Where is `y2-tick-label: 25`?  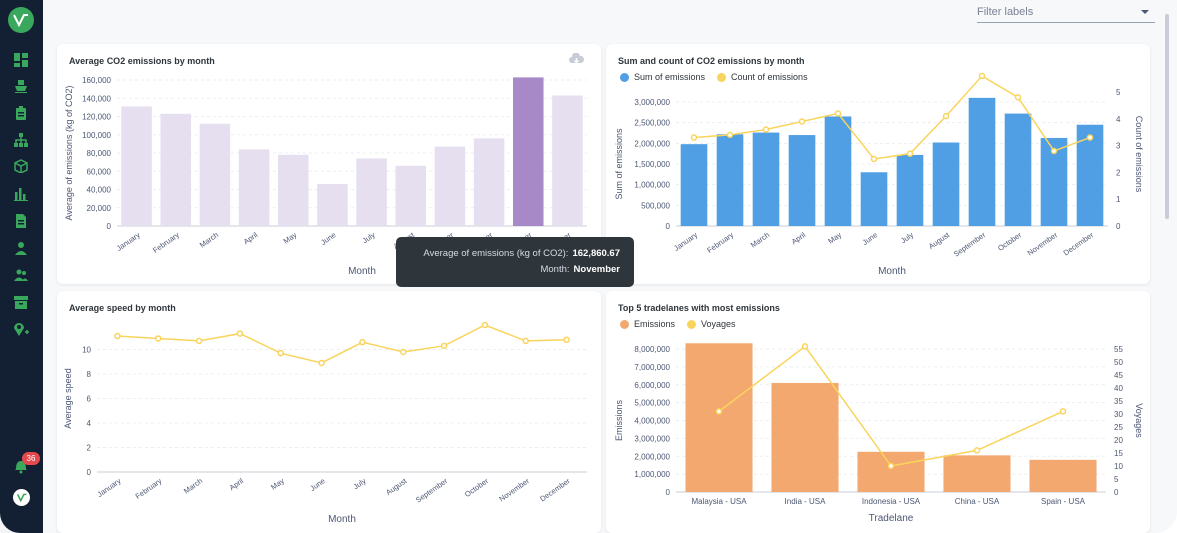 y2-tick-label: 25 is located at coordinates (1118, 427).